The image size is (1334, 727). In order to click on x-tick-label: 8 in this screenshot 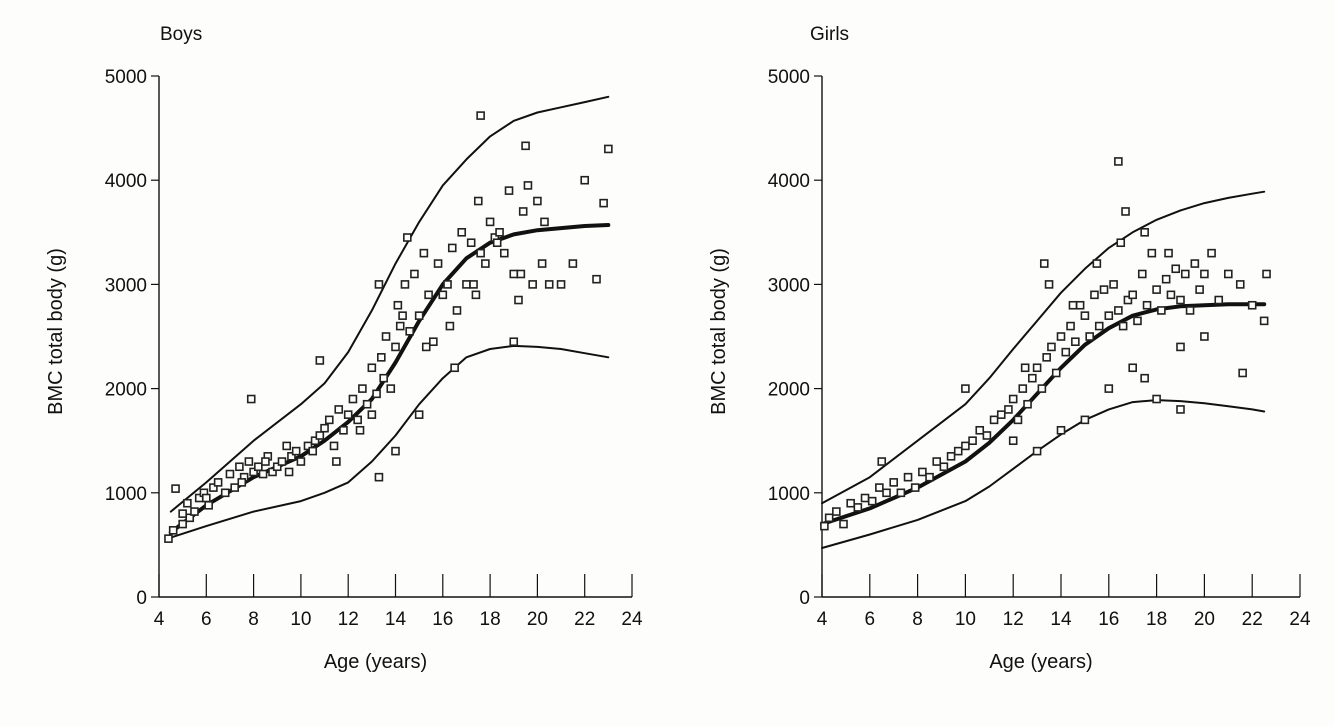, I will do `click(253, 619)`.